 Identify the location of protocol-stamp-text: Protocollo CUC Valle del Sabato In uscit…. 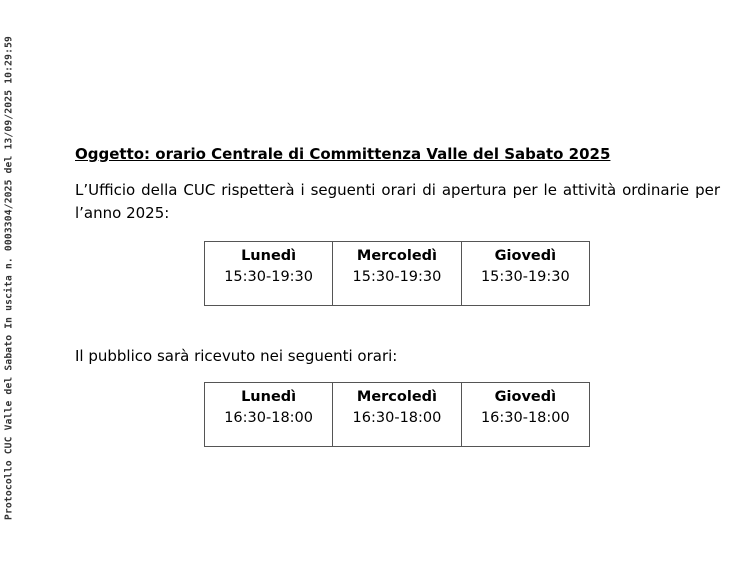
(9, 278).